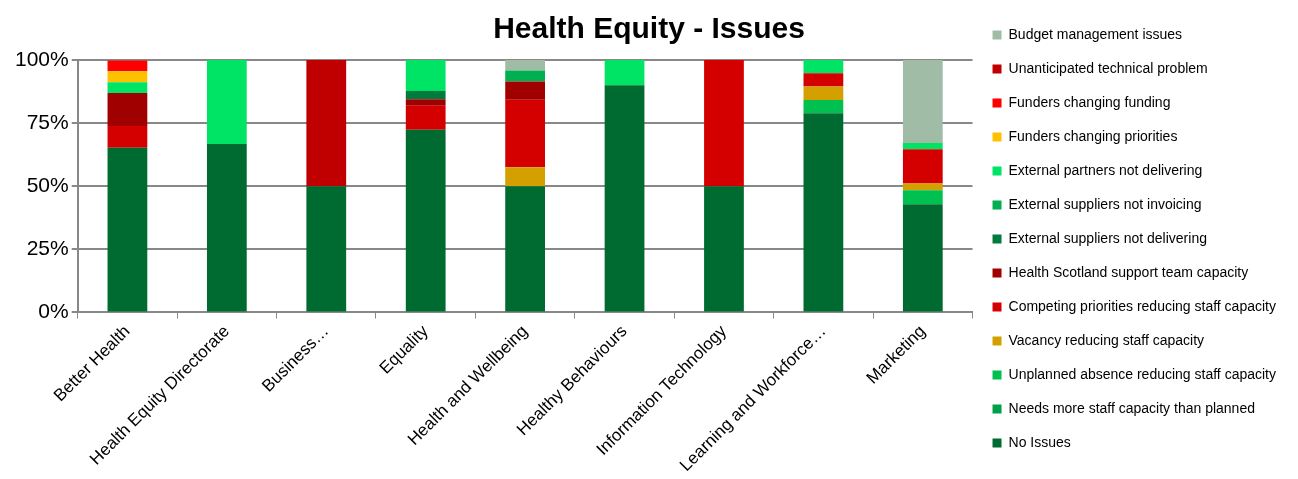 The width and height of the screenshot is (1298, 479). What do you see at coordinates (1128, 271) in the screenshot?
I see `legend-label: Health Scotland support team capacity` at bounding box center [1128, 271].